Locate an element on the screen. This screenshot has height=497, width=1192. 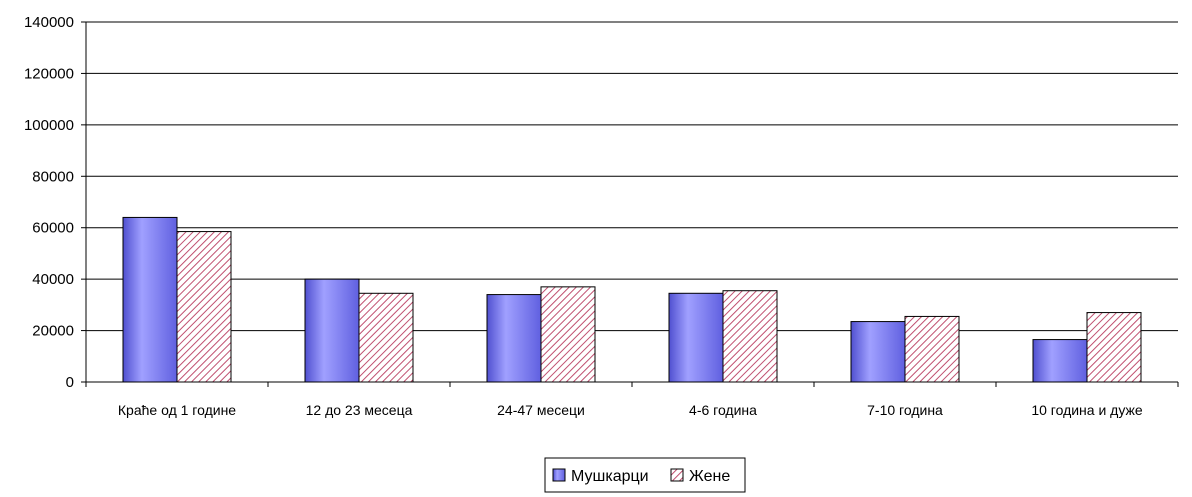
legend-label-female: Жене is located at coordinates (709, 476).